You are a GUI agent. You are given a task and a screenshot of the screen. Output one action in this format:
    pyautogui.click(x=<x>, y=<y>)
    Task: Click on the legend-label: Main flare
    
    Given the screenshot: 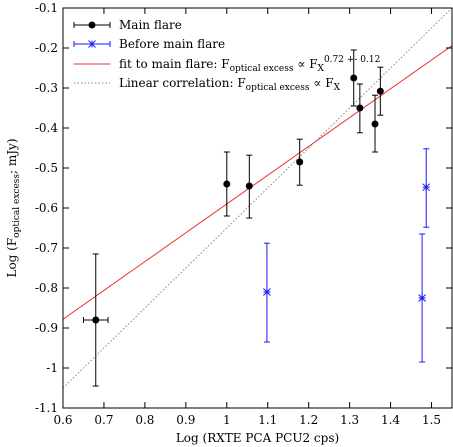 What is the action you would take?
    pyautogui.click(x=150, y=25)
    